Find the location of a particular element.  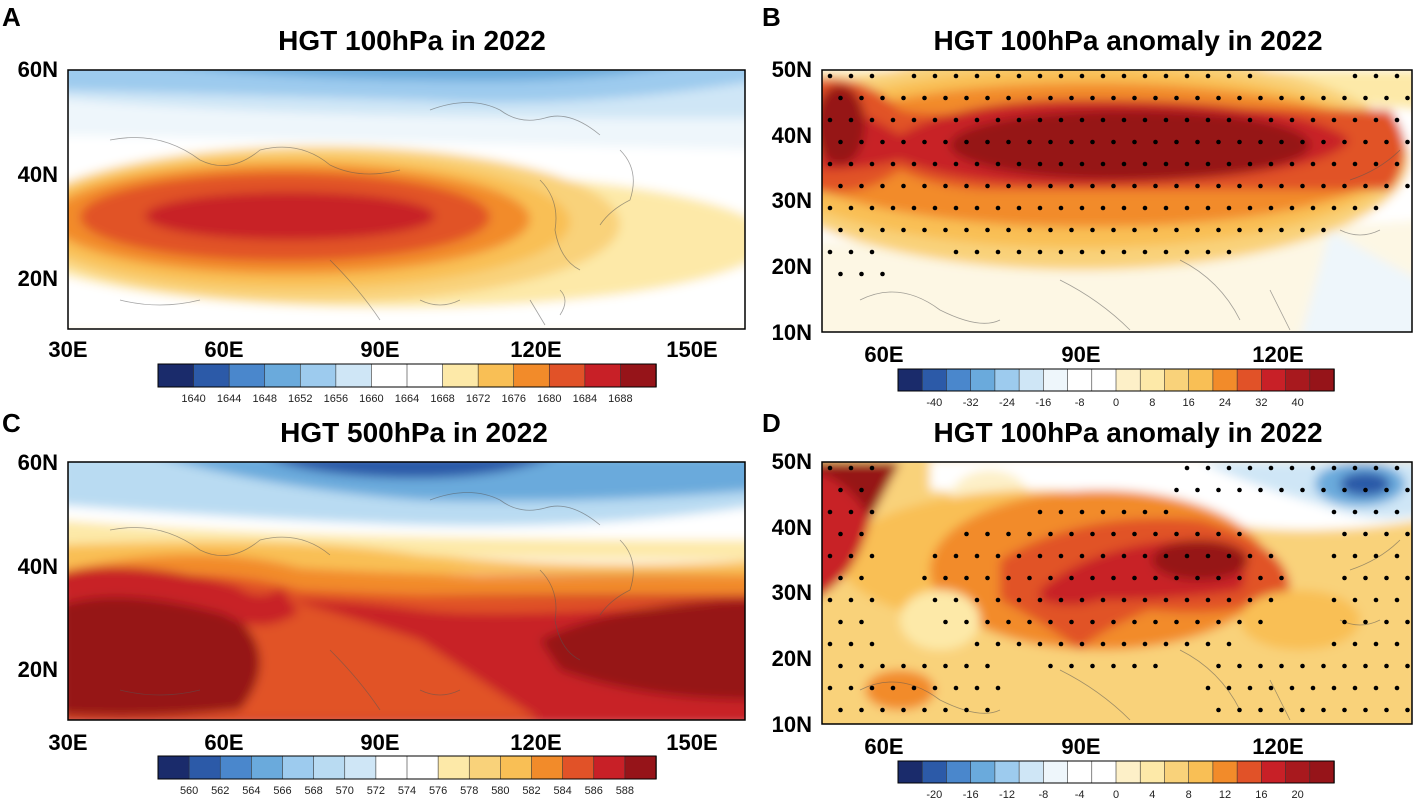

colorbar-label: 1648 is located at coordinates (264, 399).